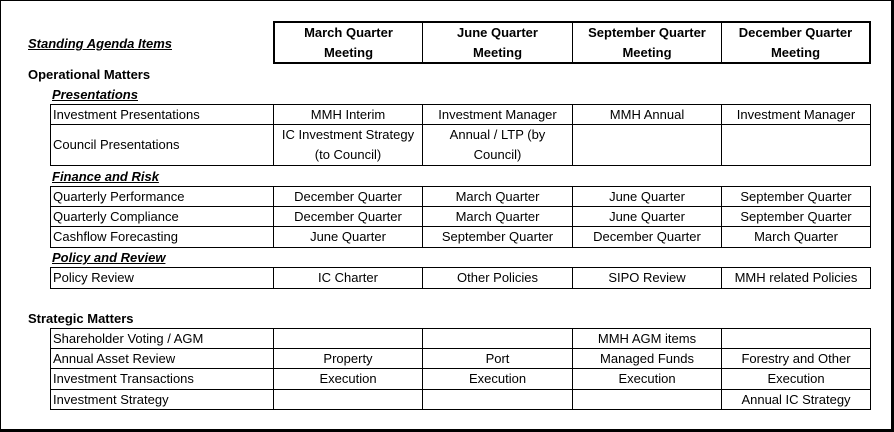 This screenshot has width=894, height=432. What do you see at coordinates (348, 145) in the screenshot?
I see `table-cell: IC Investment Strategy (to Council)` at bounding box center [348, 145].